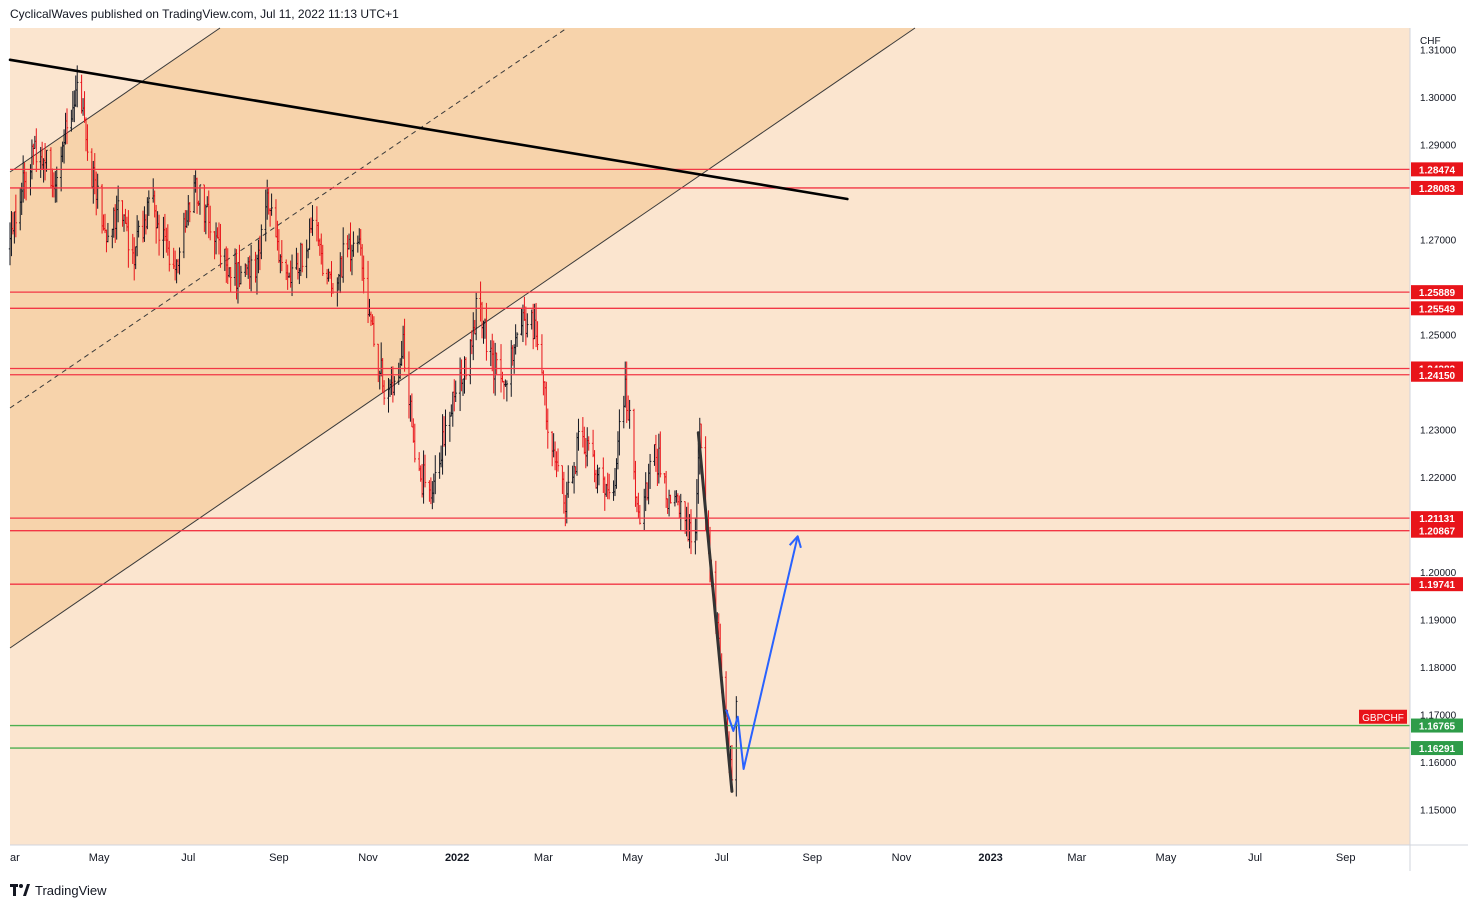 This screenshot has width=1478, height=912. What do you see at coordinates (1438, 478) in the screenshot?
I see `price-tick-label-6: 1.22000` at bounding box center [1438, 478].